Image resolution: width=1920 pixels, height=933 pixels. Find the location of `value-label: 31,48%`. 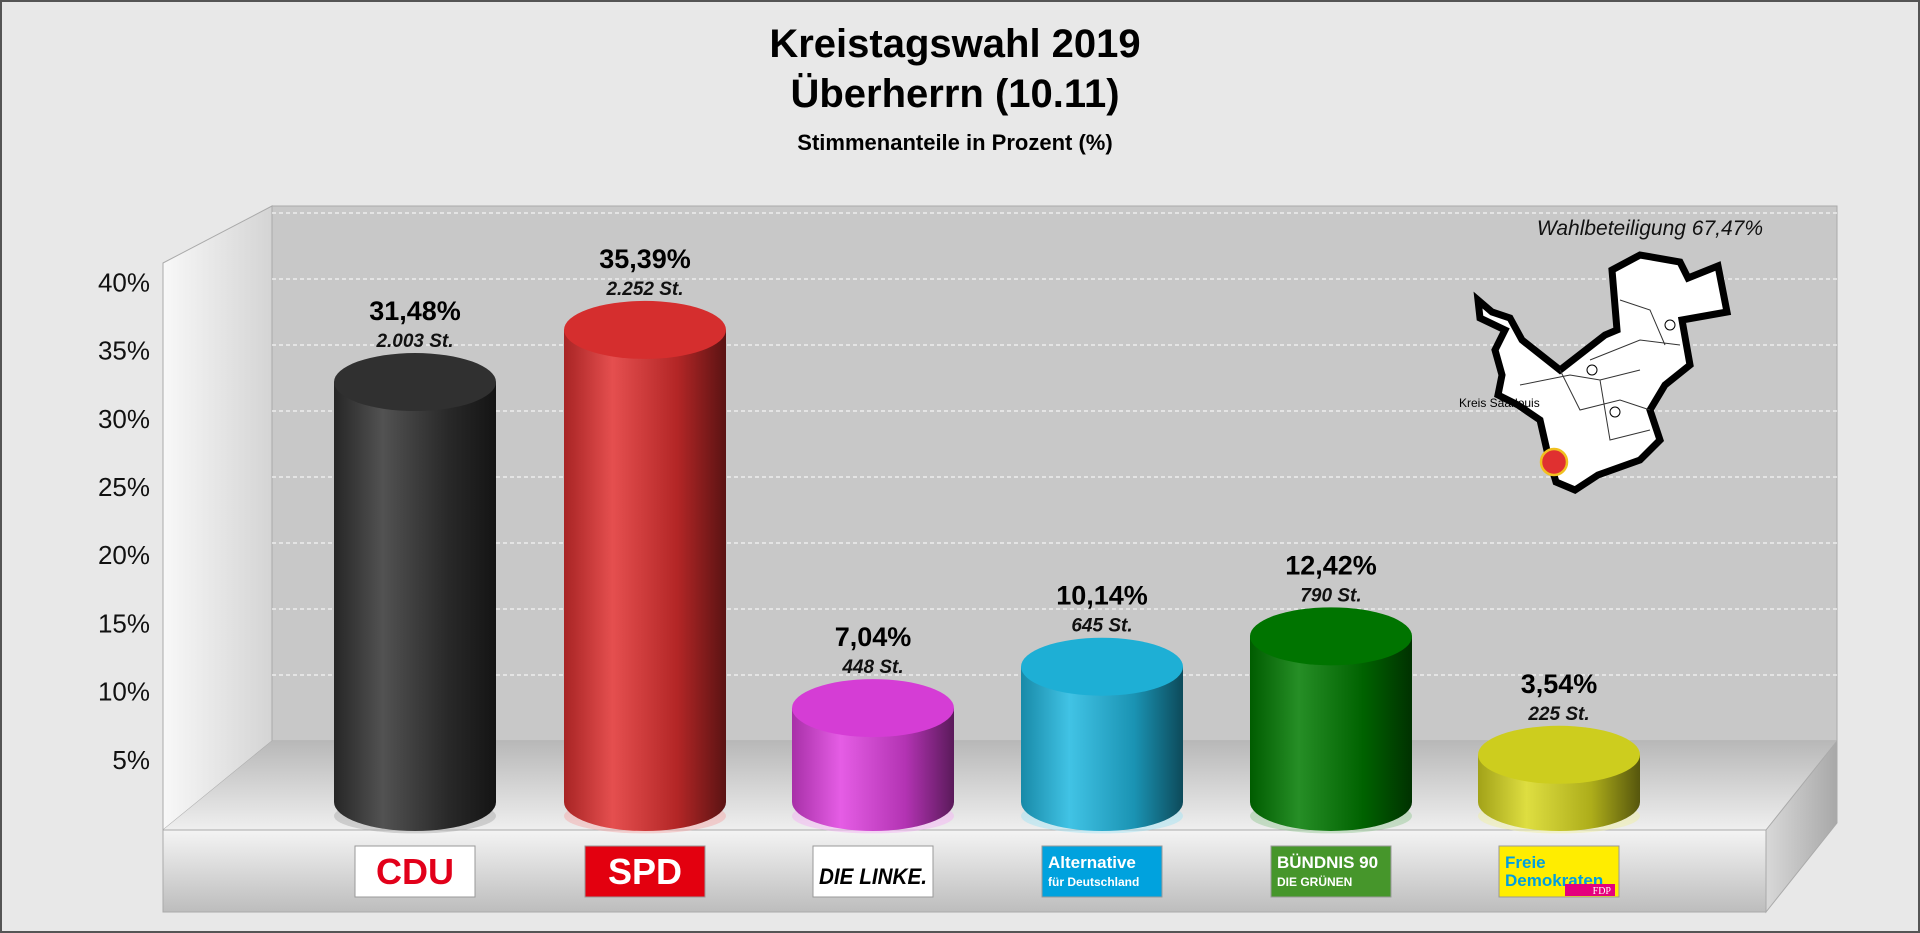

value-label: 31,48% is located at coordinates (415, 311).